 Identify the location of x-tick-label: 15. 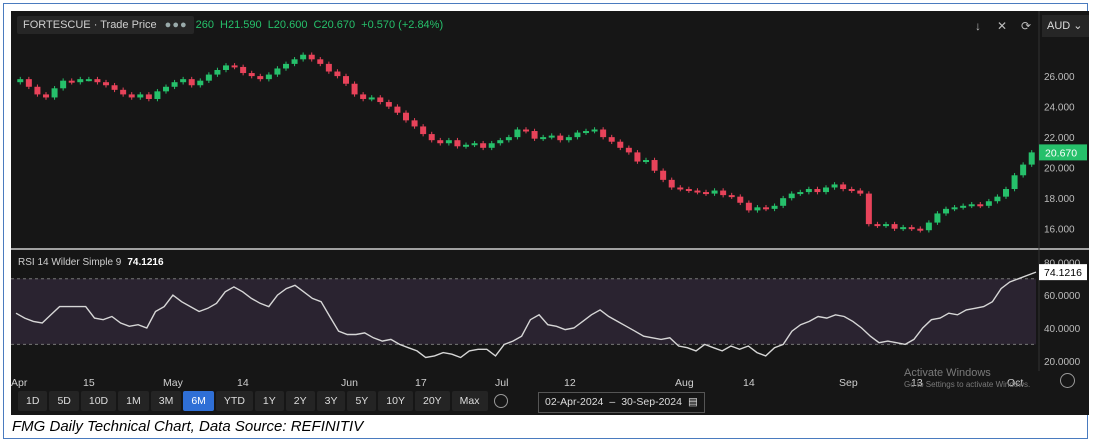
(89, 383).